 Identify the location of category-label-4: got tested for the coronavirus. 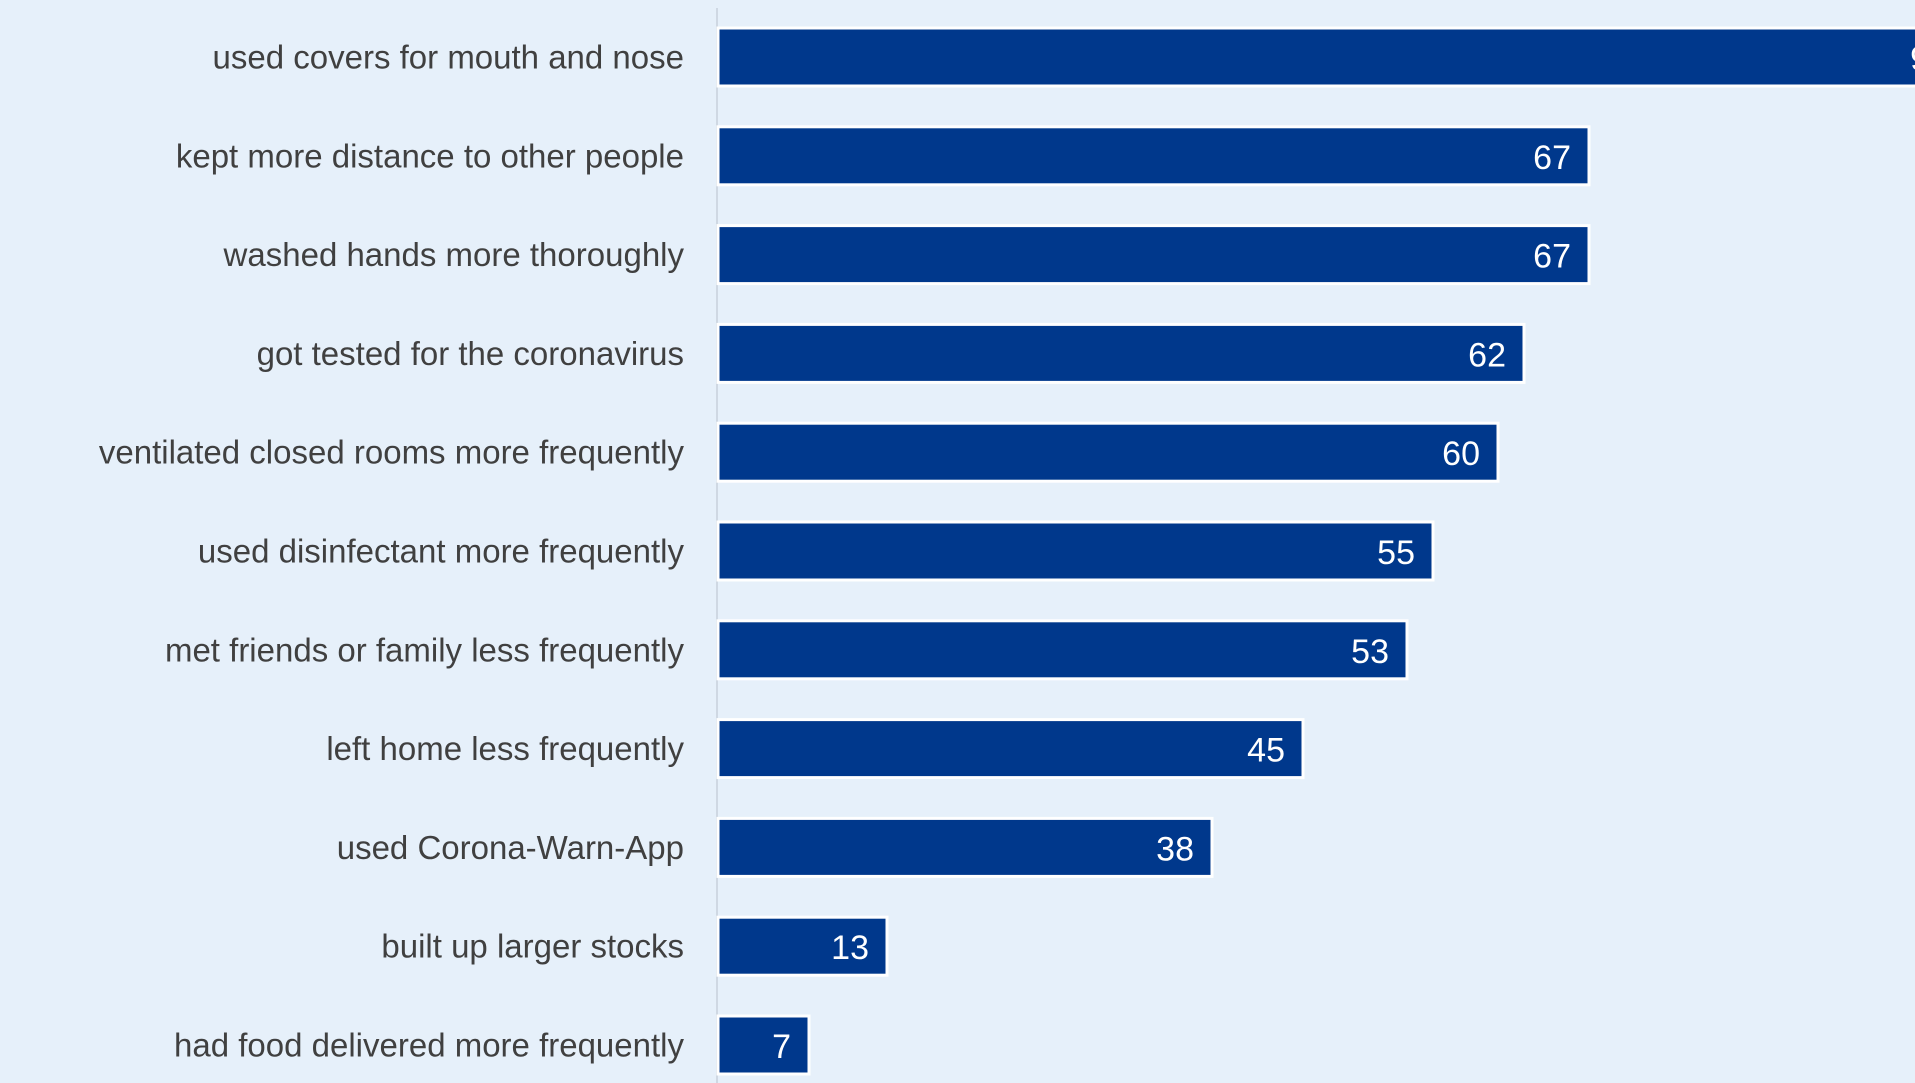
(470, 353).